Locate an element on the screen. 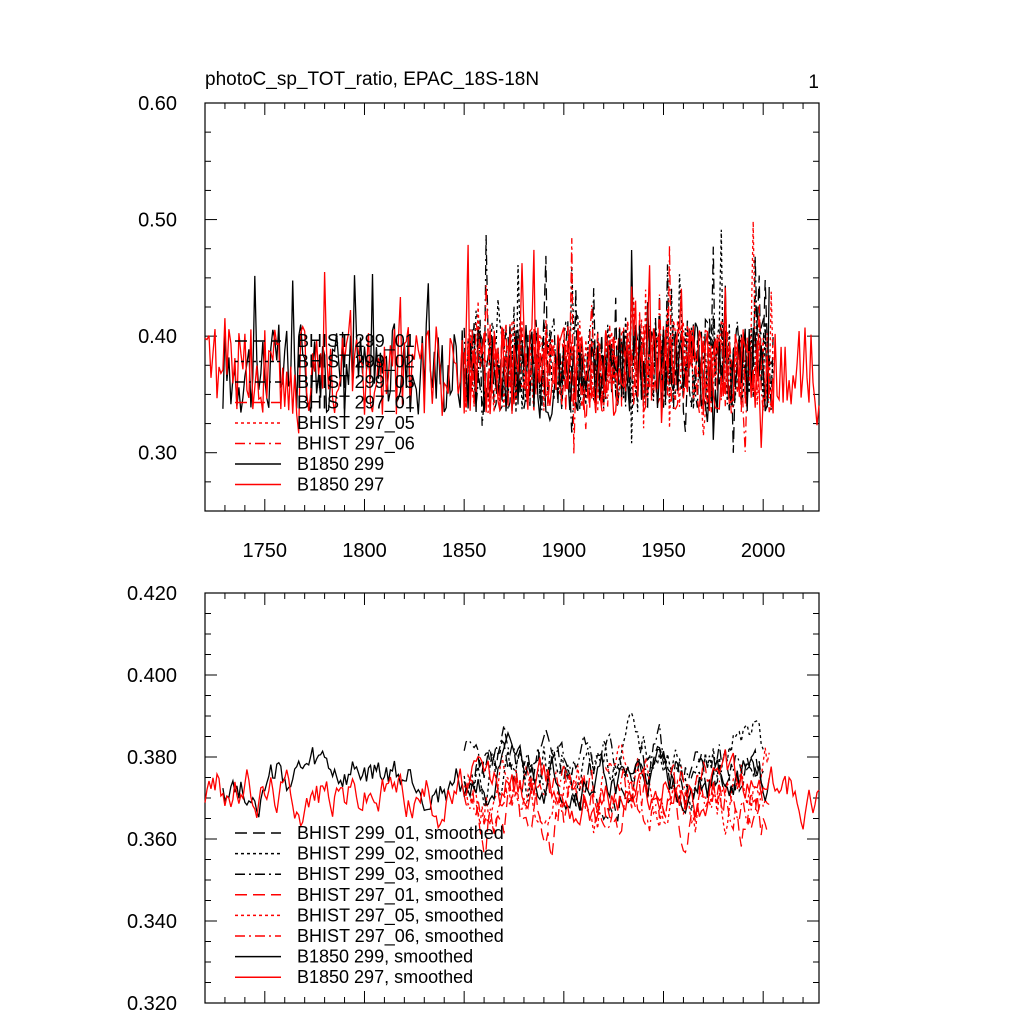 The width and height of the screenshot is (1024, 1024). legend-label: B1850 297 is located at coordinates (340, 485).